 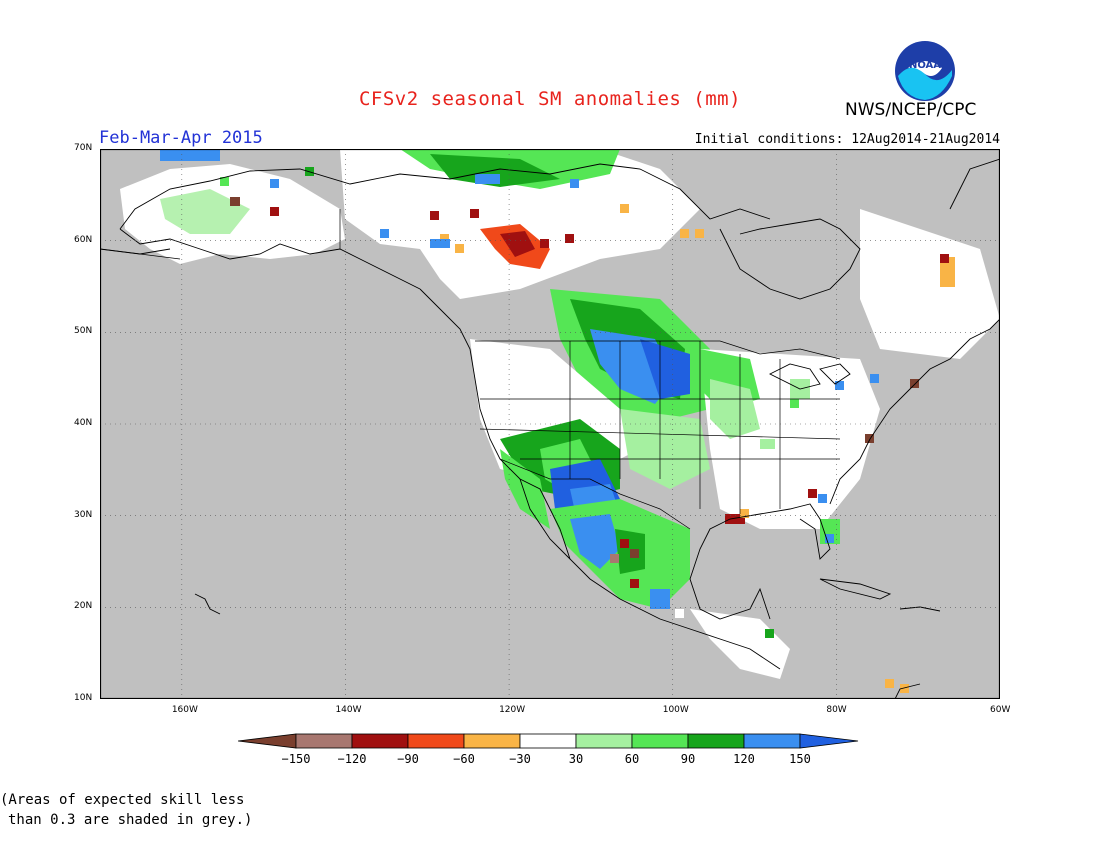 I want to click on lat-tick-label: 20N, so click(x=83, y=606).